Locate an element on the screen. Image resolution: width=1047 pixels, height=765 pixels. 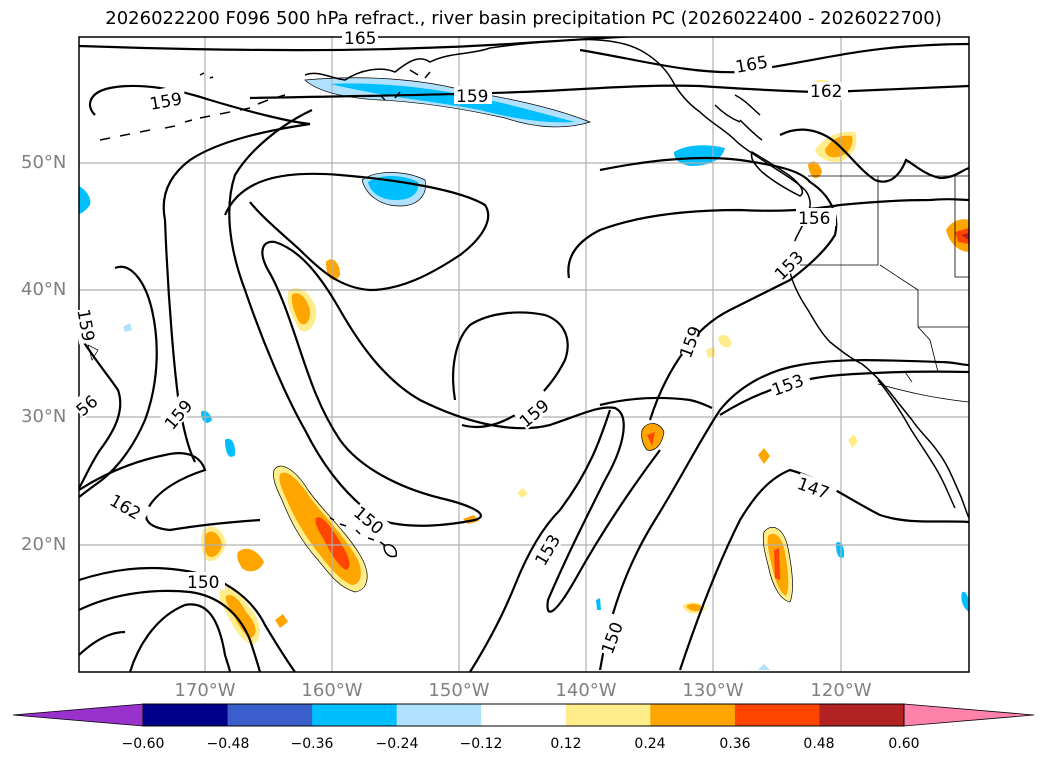
contour-156-east is located at coordinates (874, 155).